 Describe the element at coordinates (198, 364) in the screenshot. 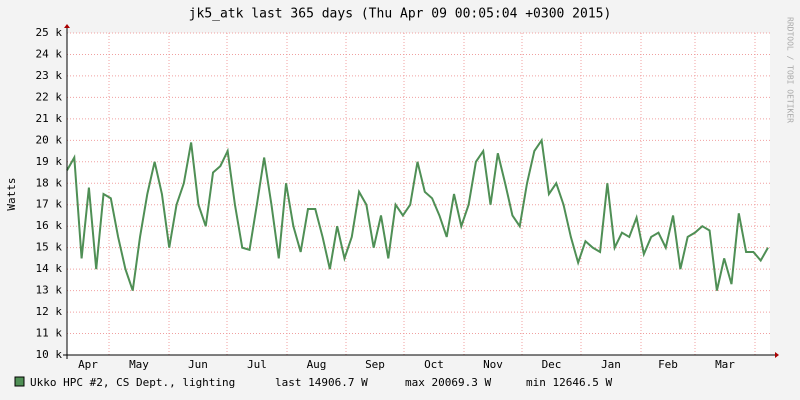

I see `x-tick-label: Jun` at that location.